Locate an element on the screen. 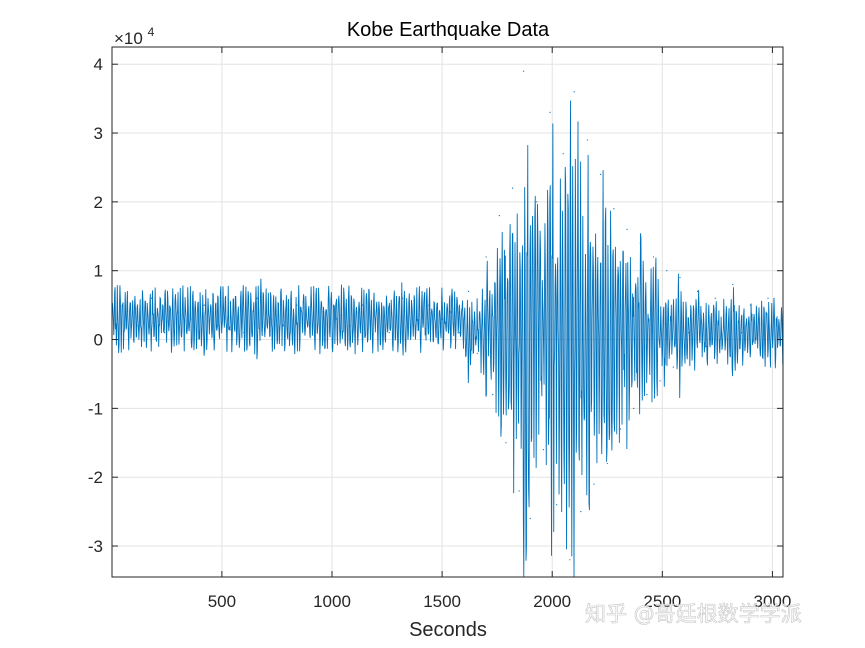 This screenshot has height=648, width=865. y-exponent-label: ×10 4 is located at coordinates (134, 36).